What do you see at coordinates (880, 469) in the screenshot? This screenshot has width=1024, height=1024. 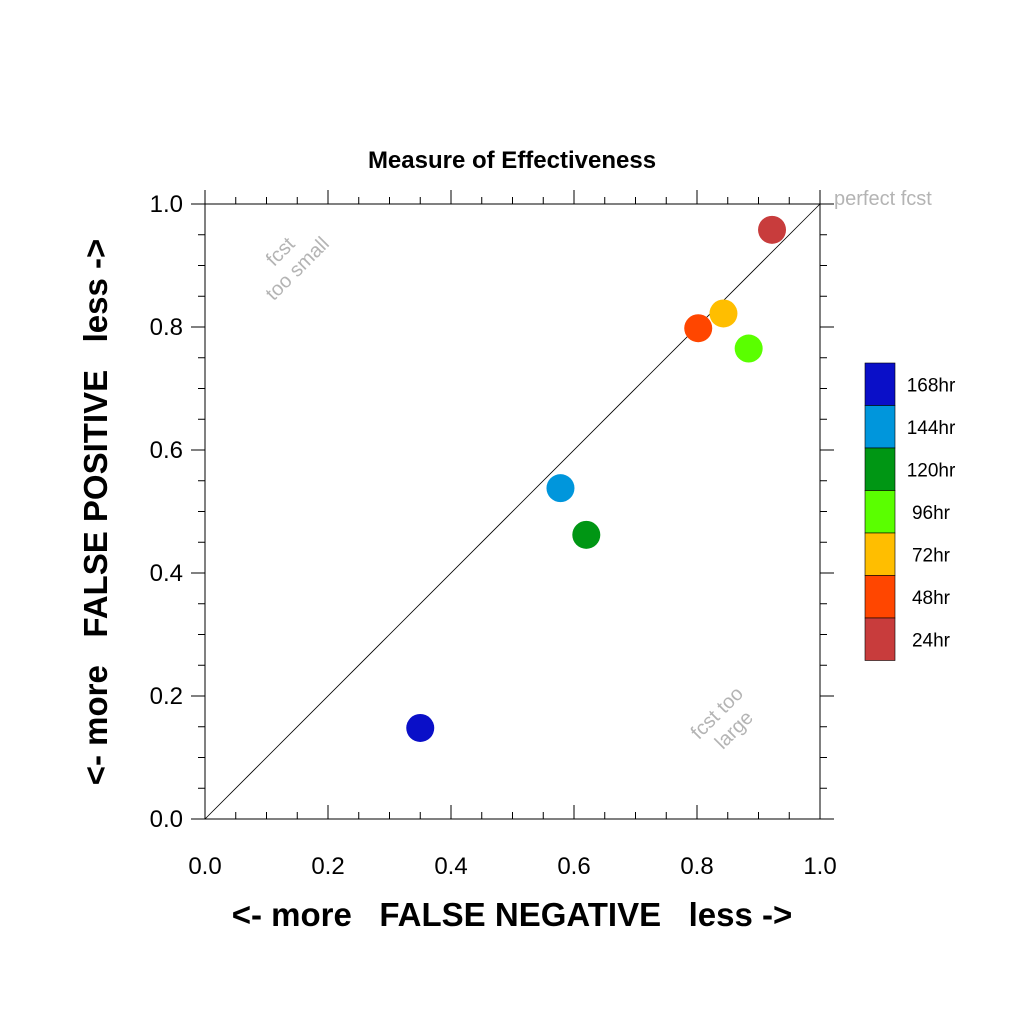 I see `legend-swatch-120hr` at bounding box center [880, 469].